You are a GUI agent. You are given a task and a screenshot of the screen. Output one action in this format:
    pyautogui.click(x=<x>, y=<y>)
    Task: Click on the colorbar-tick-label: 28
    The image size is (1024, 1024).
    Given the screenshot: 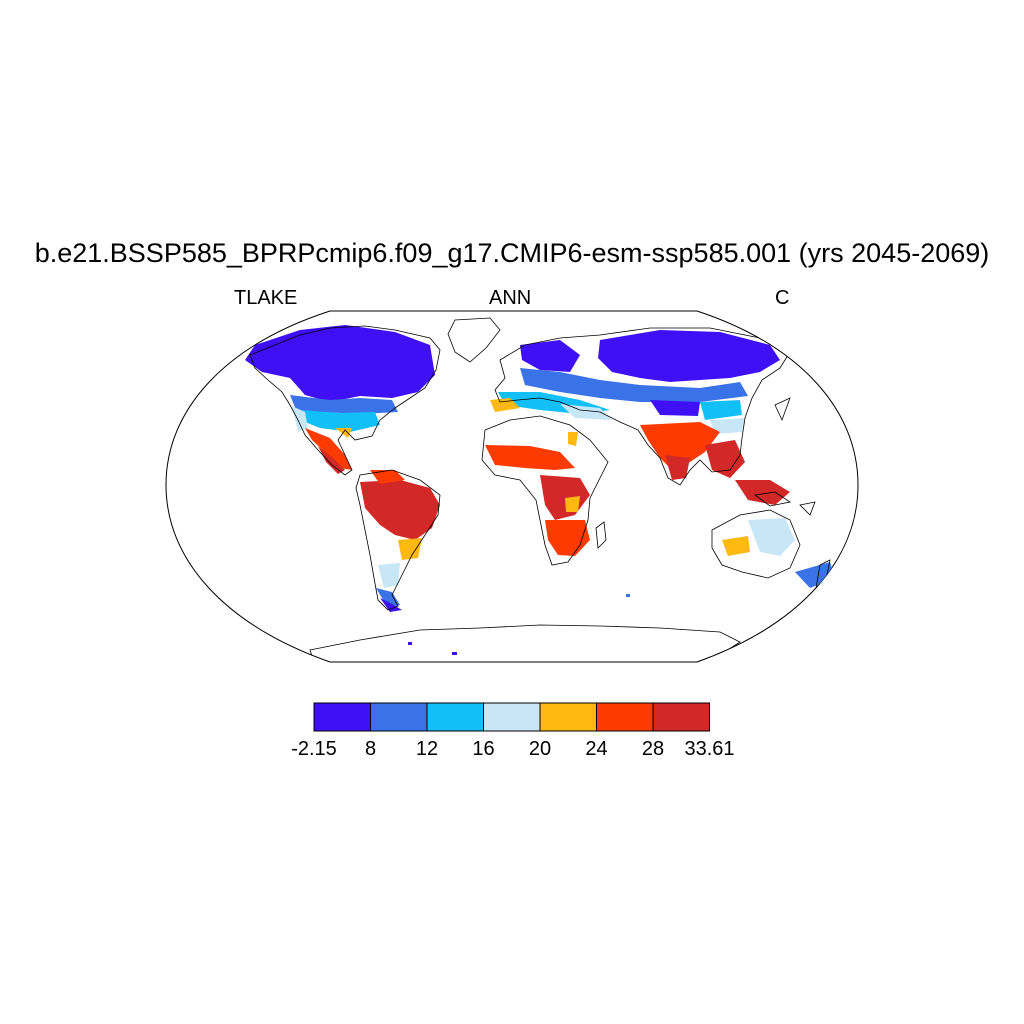 What is the action you would take?
    pyautogui.click(x=653, y=749)
    